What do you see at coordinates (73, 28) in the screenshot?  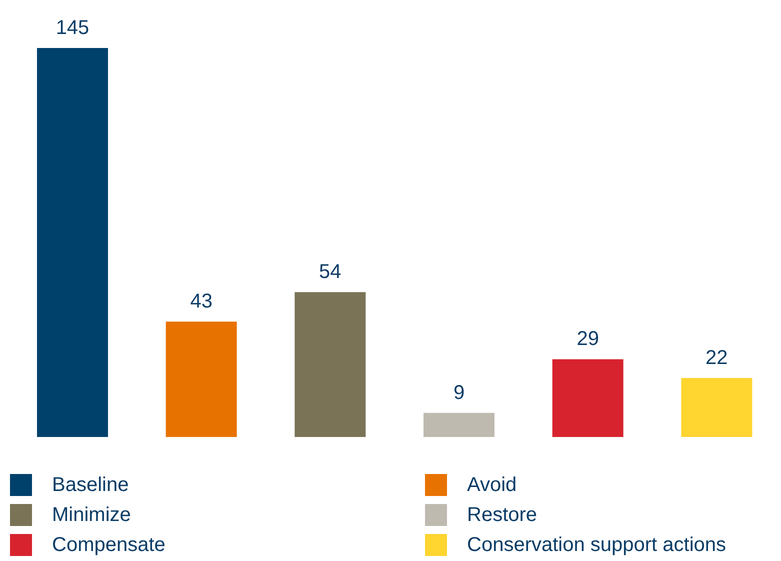 I see `data-label: 145` at bounding box center [73, 28].